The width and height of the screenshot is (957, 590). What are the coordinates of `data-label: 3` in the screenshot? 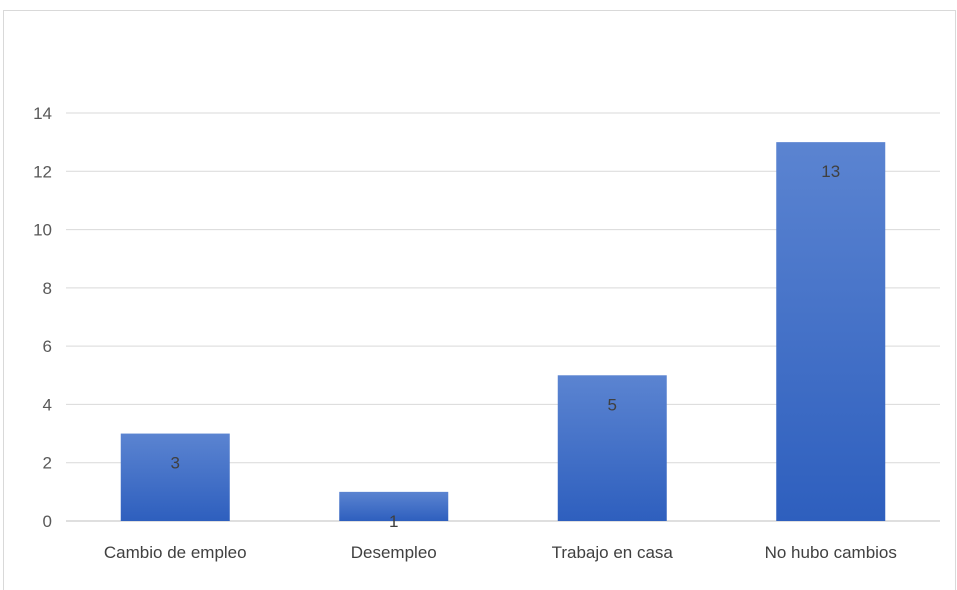 It's located at (175, 463).